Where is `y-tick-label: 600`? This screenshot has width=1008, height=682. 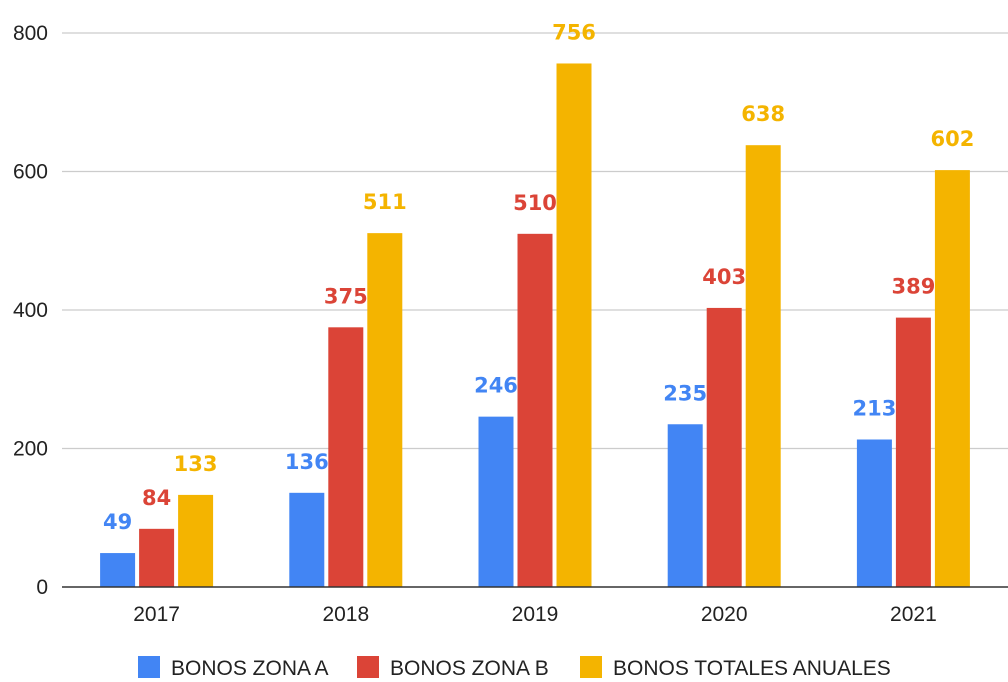
y-tick-label: 600 is located at coordinates (30, 172).